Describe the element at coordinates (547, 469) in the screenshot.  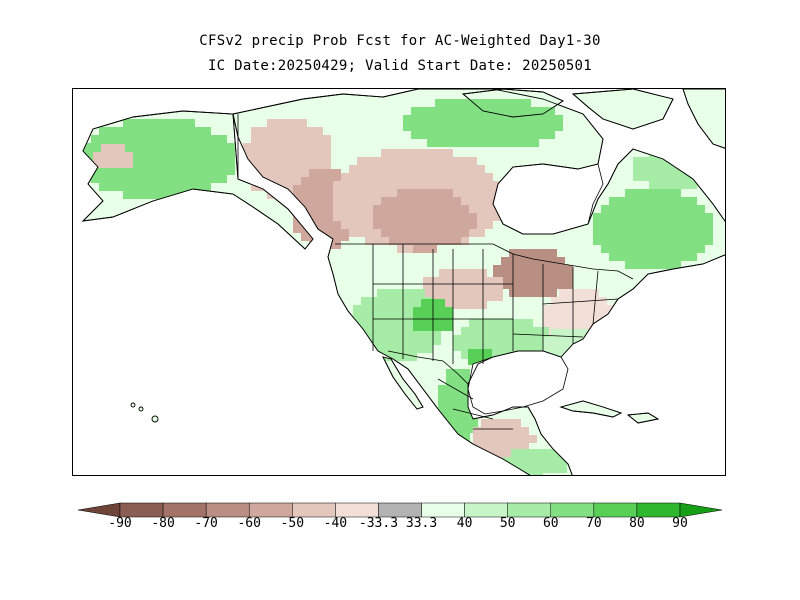
I see `central-am-green-cell` at that location.